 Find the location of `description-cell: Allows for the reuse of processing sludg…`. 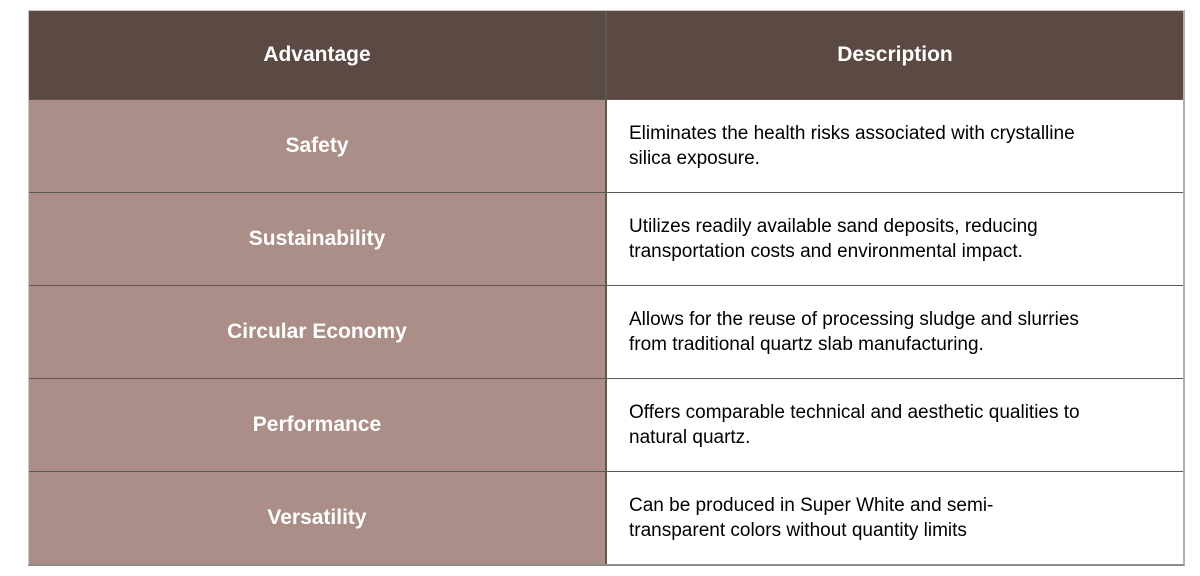

description-cell: Allows for the reuse of processing sludg… is located at coordinates (894, 332).